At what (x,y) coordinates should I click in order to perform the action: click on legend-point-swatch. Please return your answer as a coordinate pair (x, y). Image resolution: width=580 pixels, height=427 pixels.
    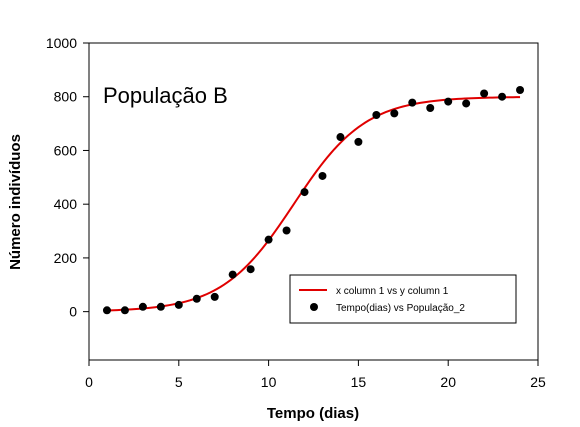
    Looking at the image, I should click on (314, 307).